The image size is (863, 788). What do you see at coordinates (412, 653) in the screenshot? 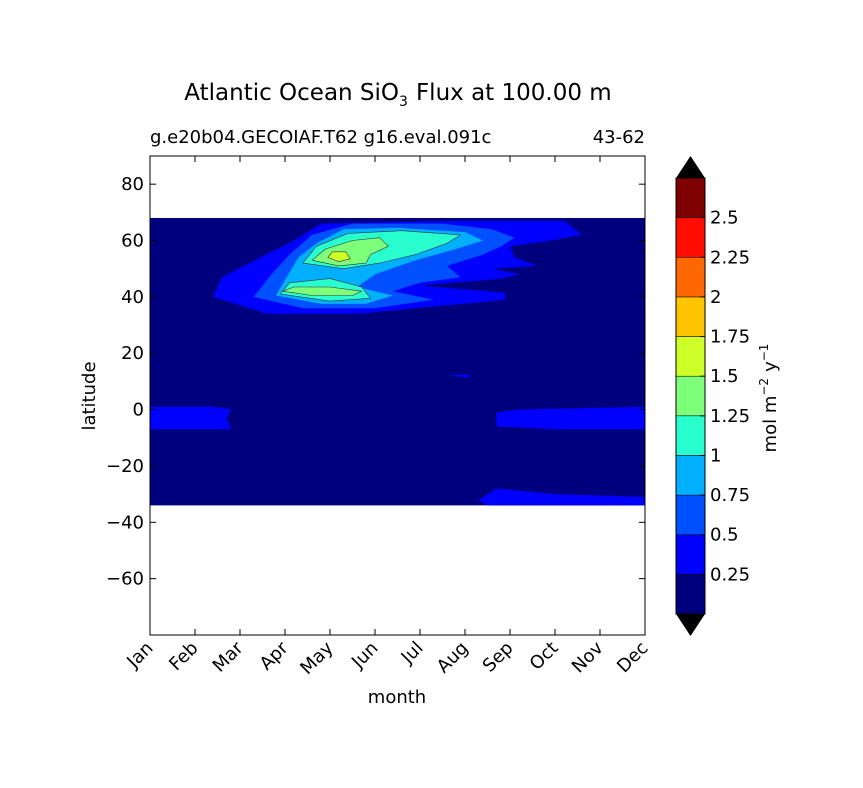
I see `x-tick-label: Jul` at bounding box center [412, 653].